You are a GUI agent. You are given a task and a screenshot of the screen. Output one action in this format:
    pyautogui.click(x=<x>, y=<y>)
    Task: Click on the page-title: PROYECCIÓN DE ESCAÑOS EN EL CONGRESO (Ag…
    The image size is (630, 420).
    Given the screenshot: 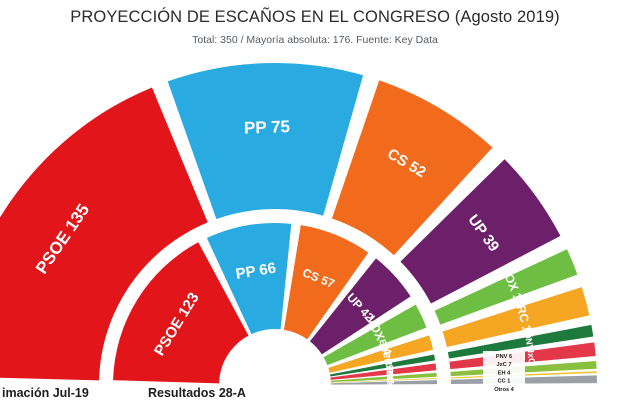 What is the action you would take?
    pyautogui.click(x=314, y=16)
    